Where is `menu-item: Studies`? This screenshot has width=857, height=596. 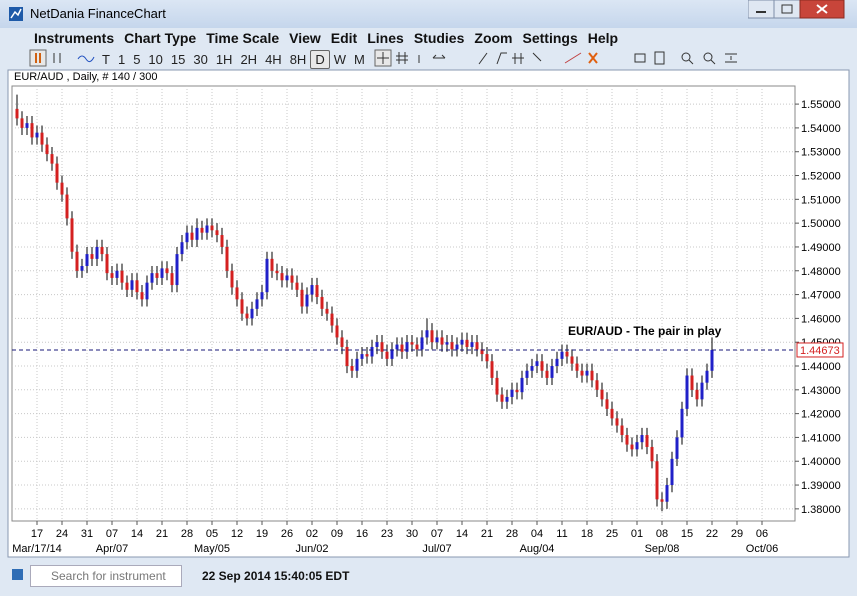 menu-item: Studies is located at coordinates (439, 38).